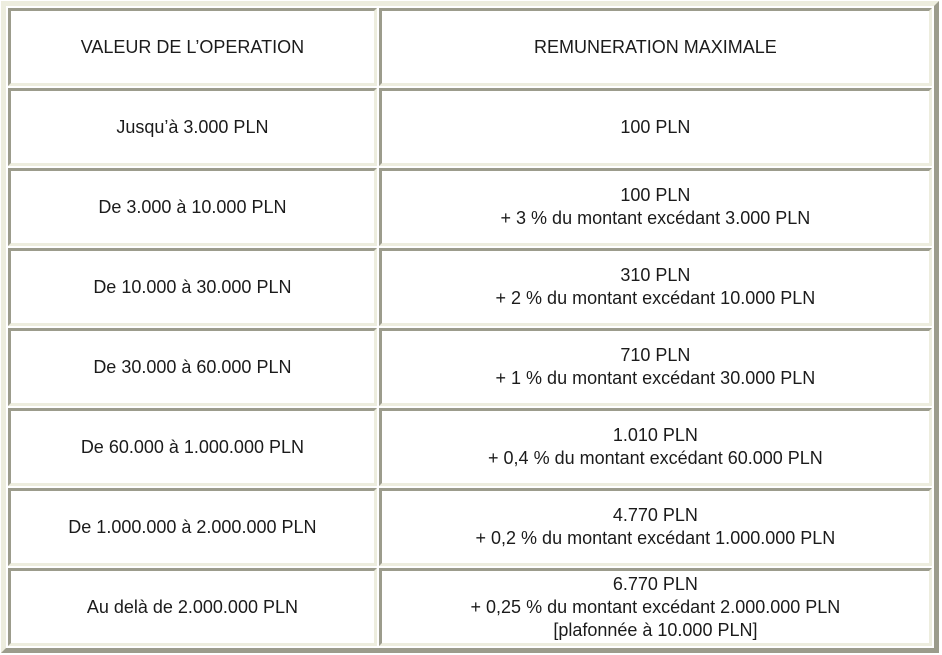  Describe the element at coordinates (192, 367) in the screenshot. I see `operation-value-cell: De 30.000 à 60.000 PLN` at that location.